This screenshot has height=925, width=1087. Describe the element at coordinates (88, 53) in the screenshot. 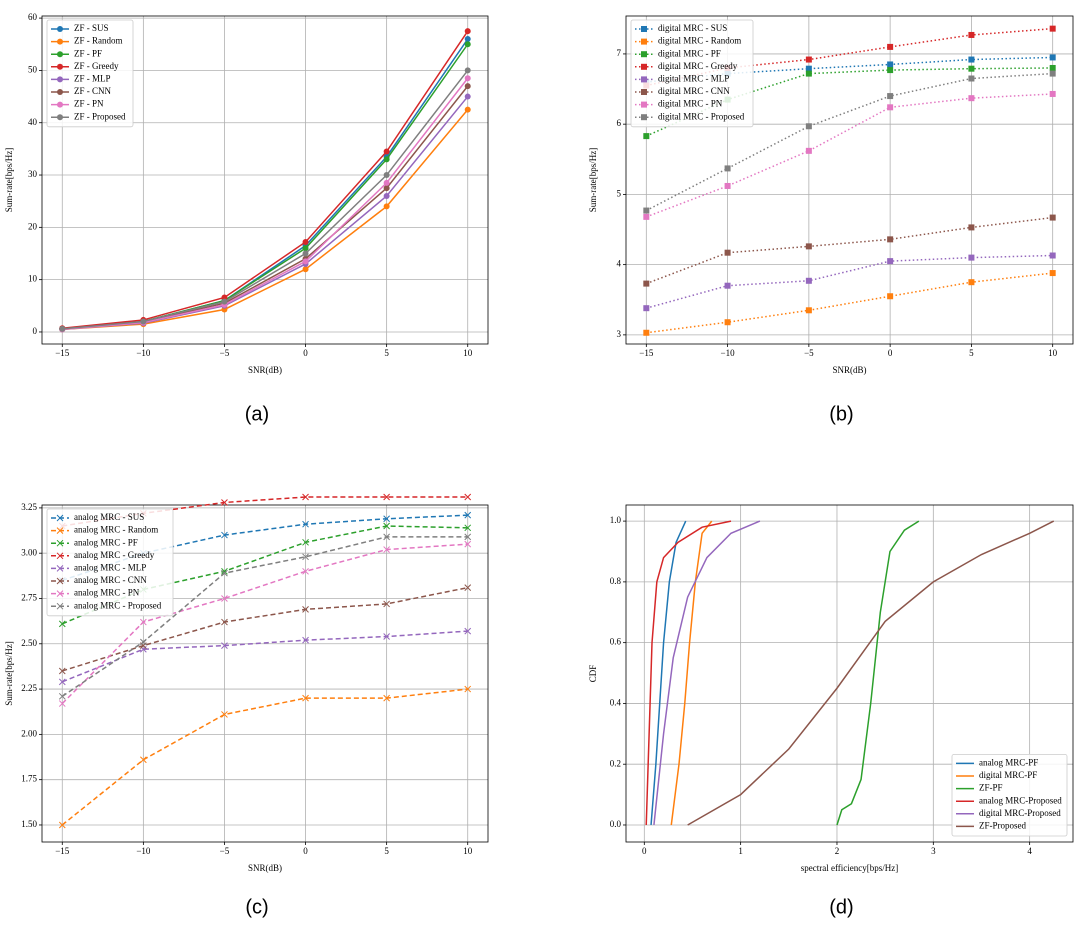

I see `legend-label: ZF - PF` at that location.